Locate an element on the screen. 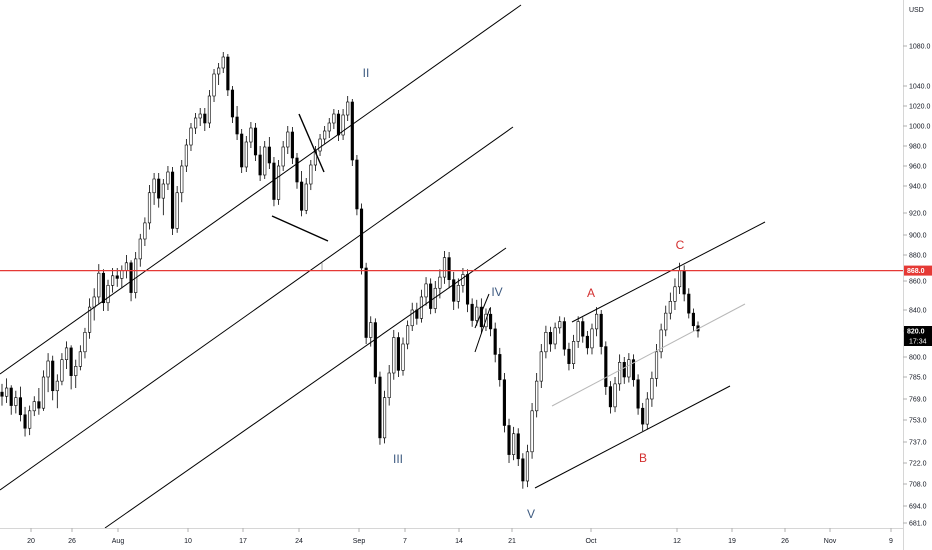  price-tick-label: 681.0 is located at coordinates (918, 524).